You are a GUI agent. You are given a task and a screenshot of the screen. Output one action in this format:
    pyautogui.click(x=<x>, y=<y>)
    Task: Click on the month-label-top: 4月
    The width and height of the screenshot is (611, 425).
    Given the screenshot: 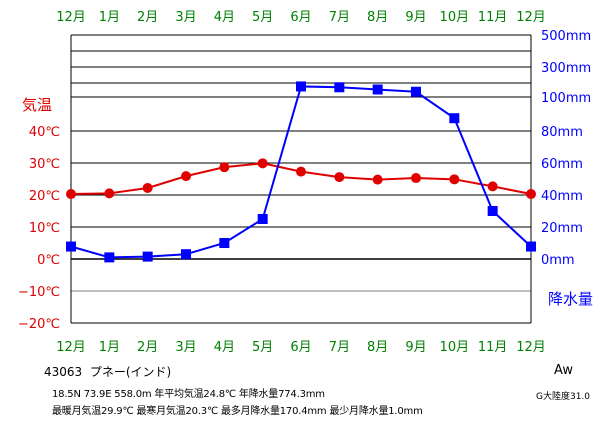 What is the action you would take?
    pyautogui.click(x=224, y=17)
    